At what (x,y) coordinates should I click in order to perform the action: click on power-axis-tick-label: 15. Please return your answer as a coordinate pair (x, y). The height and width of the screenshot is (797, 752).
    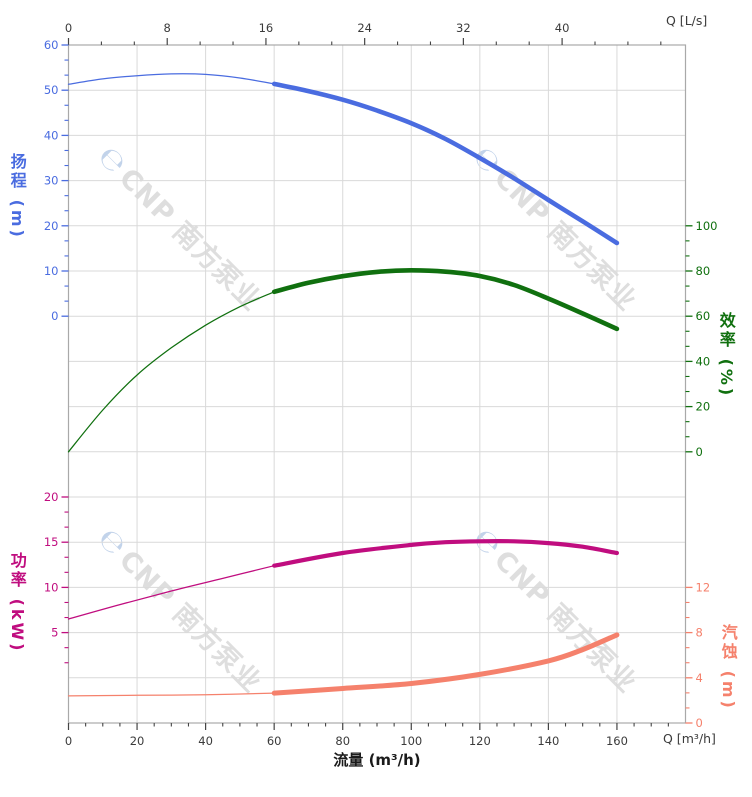
    Looking at the image, I should click on (51, 542).